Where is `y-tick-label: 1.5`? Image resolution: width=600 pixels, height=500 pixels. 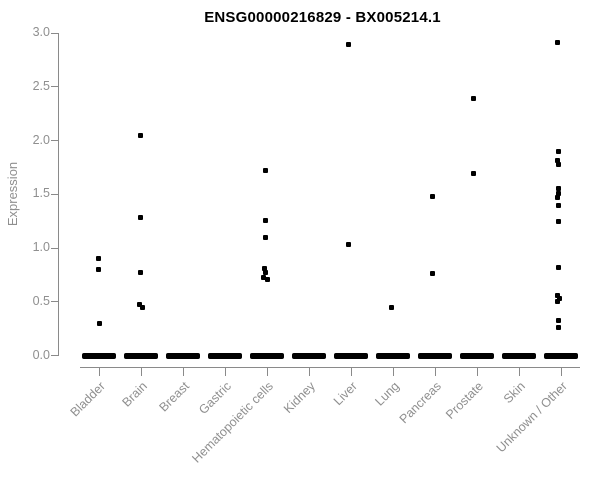 y-tick-label: 1.5 is located at coordinates (41, 193).